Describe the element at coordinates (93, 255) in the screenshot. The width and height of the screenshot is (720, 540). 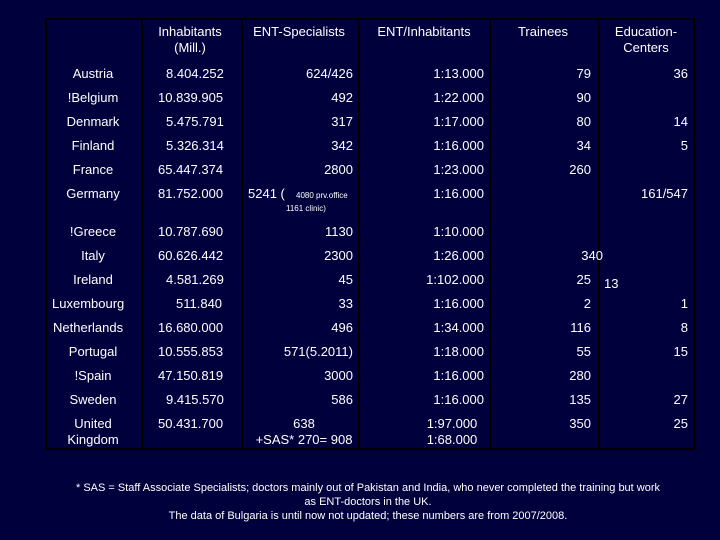
I see `country-cell: Italy` at that location.